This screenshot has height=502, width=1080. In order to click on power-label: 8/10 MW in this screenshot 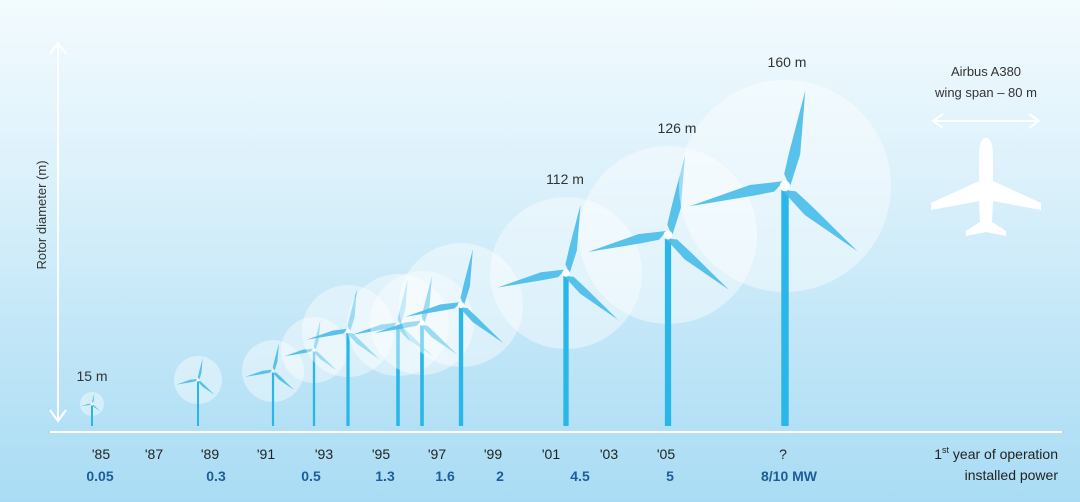, I will do `click(789, 476)`.